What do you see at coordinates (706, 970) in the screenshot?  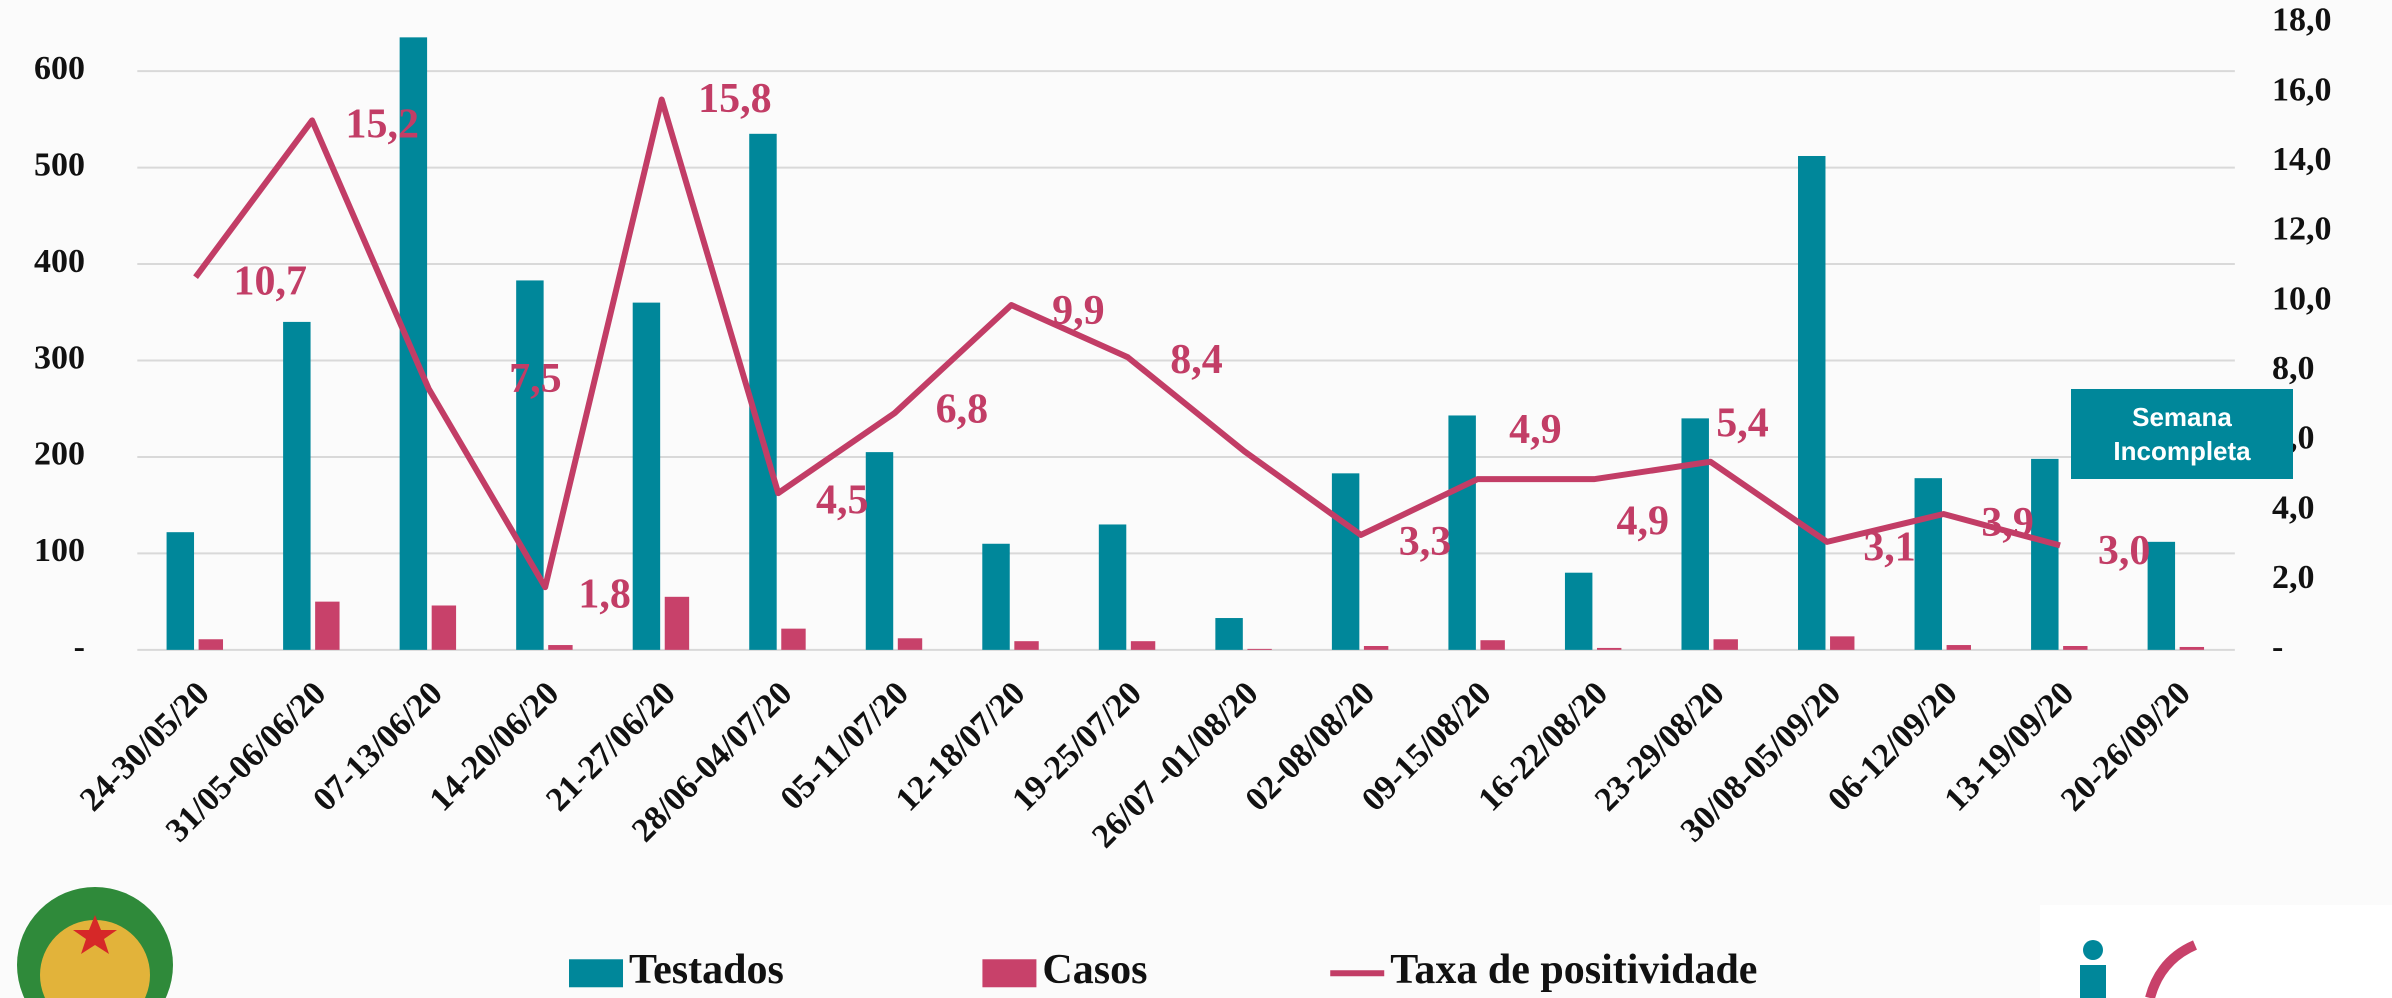 I see `legend-label: Testados` at bounding box center [706, 970].